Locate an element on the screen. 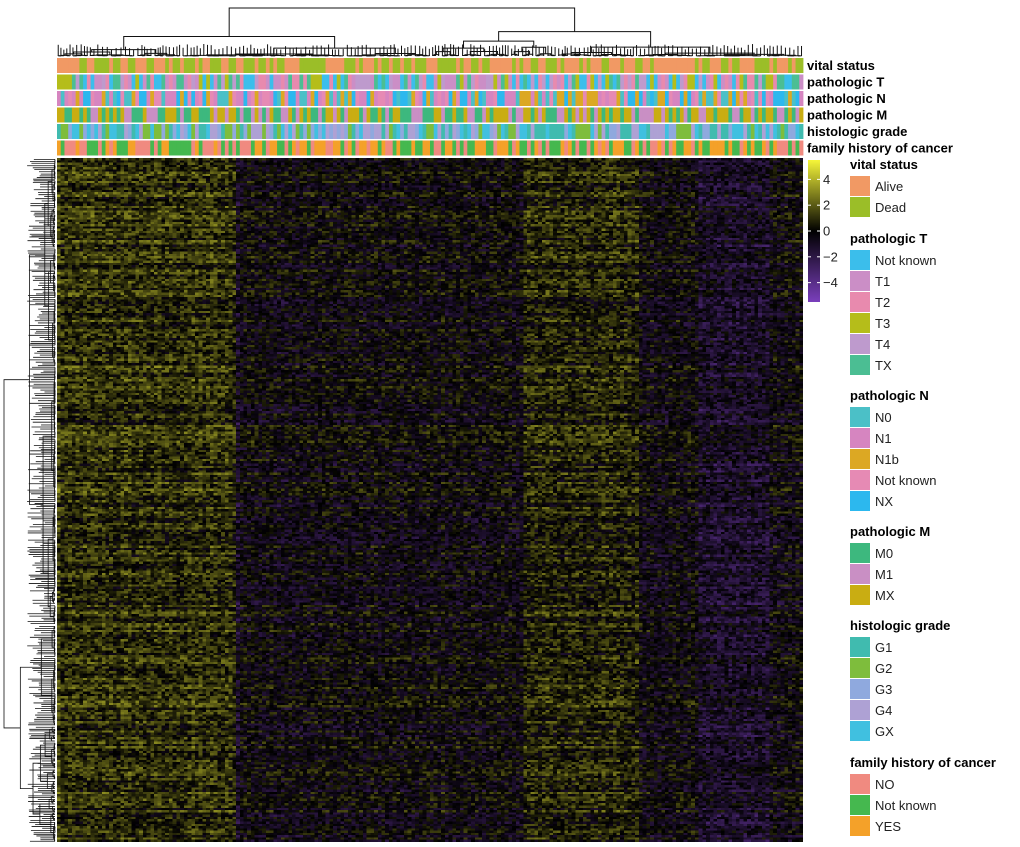 The width and height of the screenshot is (1020, 847). legend-label: GX is located at coordinates (884, 731).